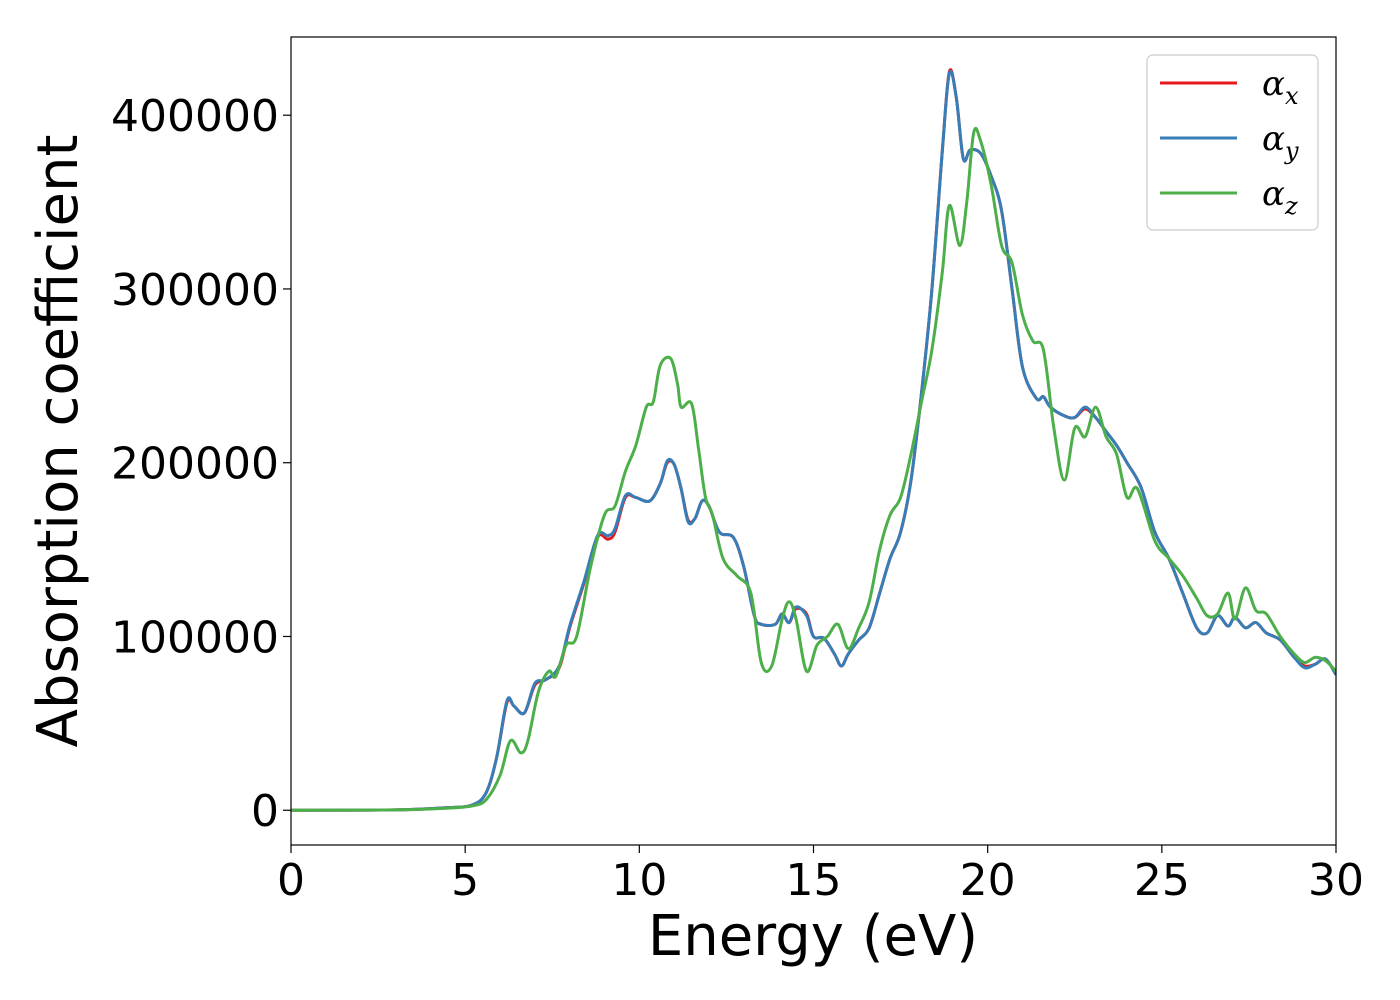  I want to click on x-axis-title: Energy (eV), so click(813, 936).